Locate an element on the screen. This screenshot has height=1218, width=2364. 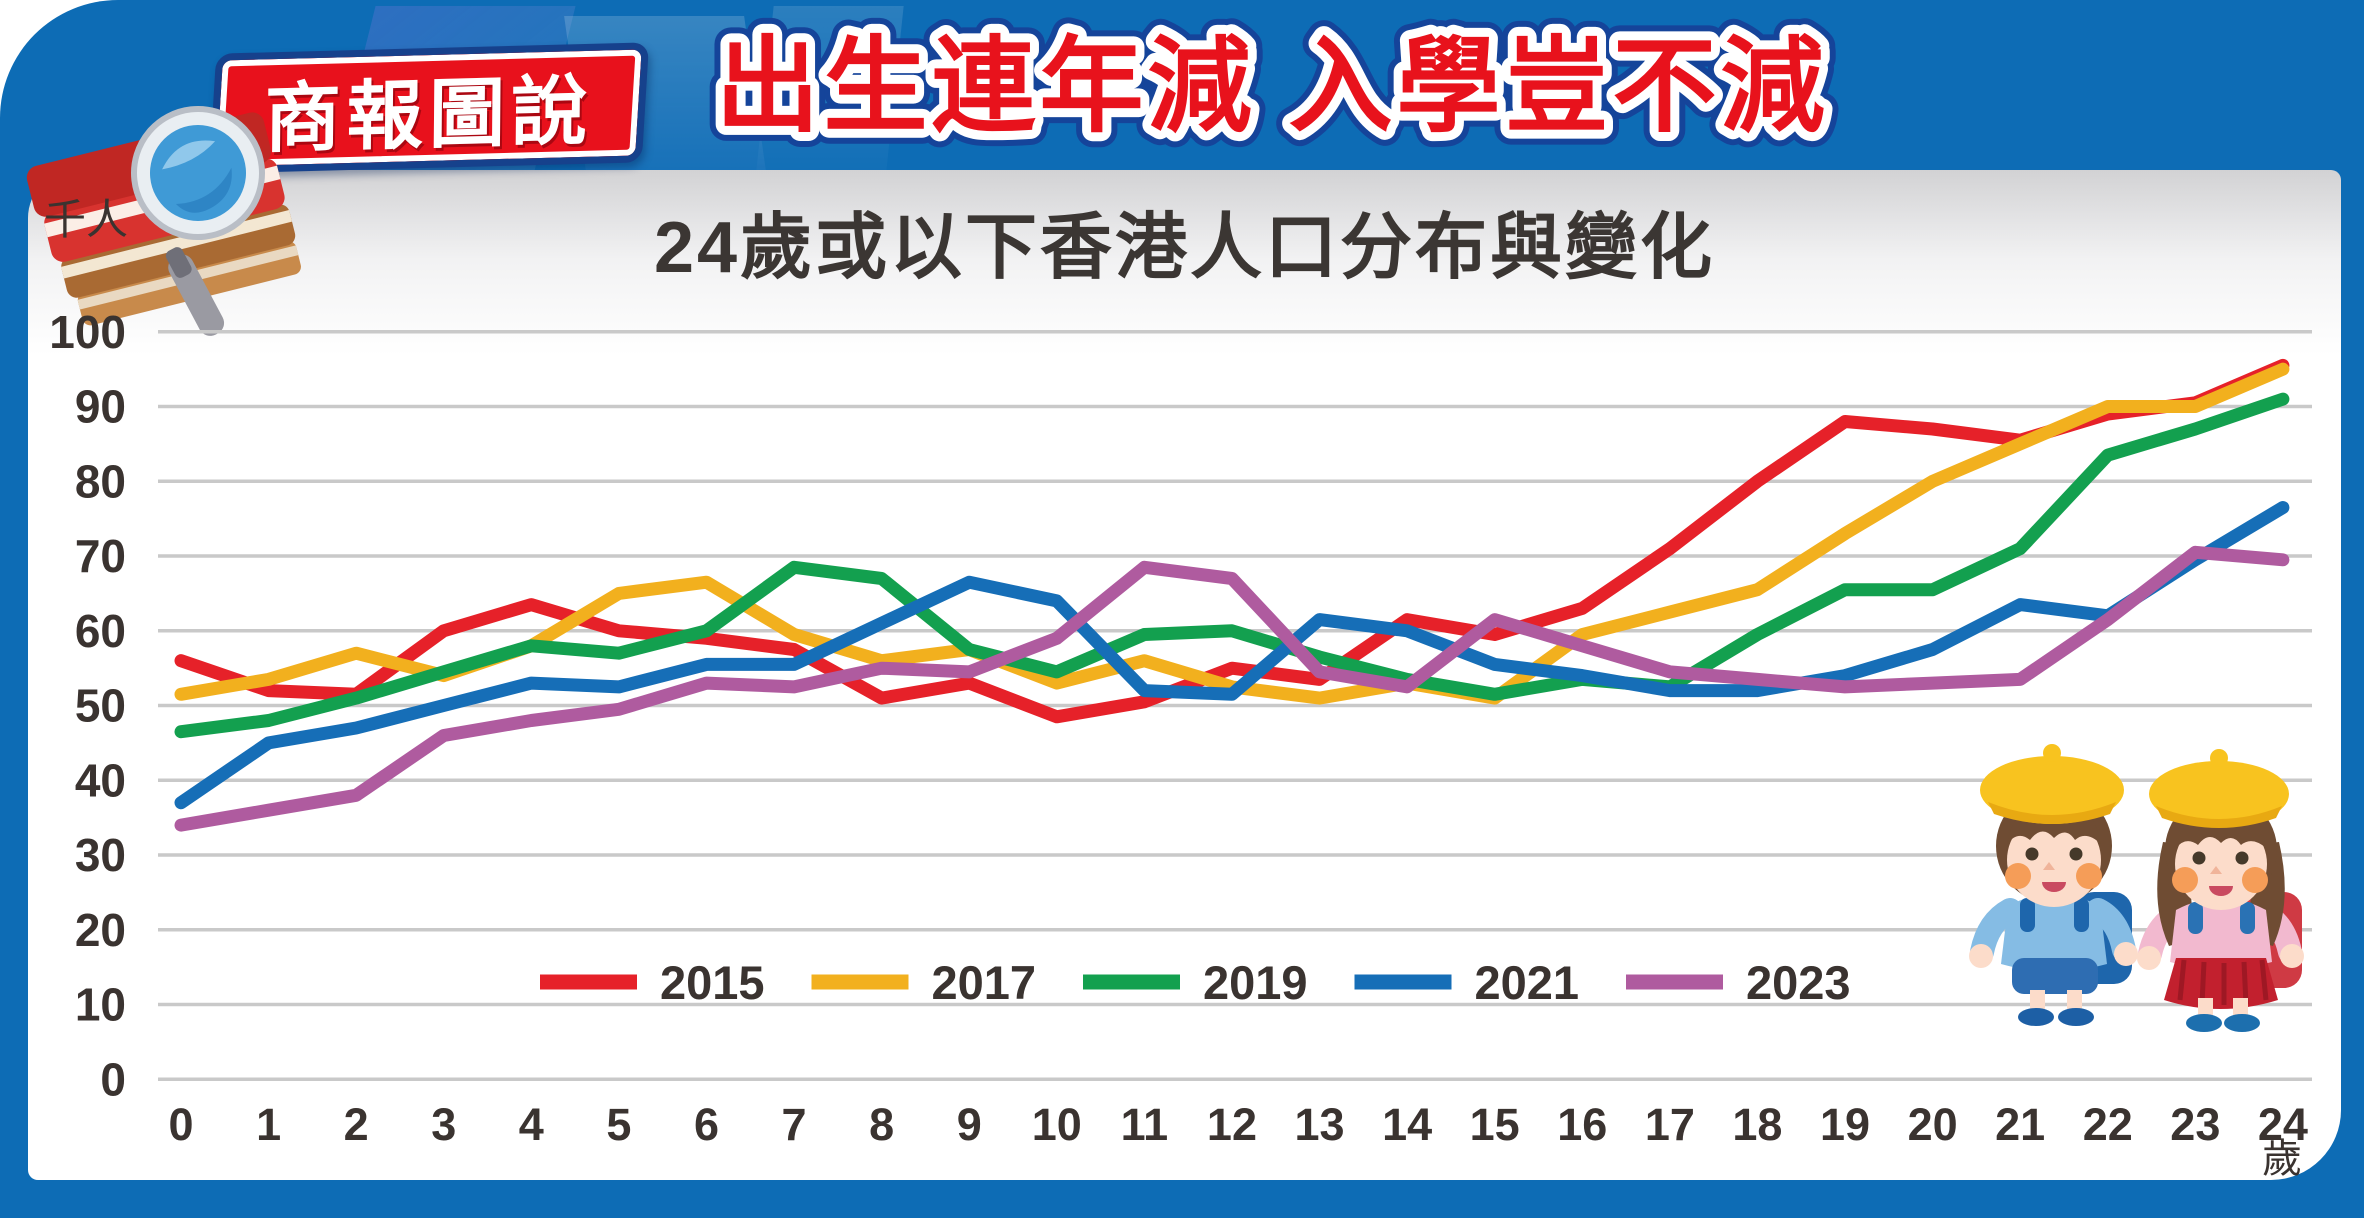
y-tick-label: 30 is located at coordinates (100, 855).